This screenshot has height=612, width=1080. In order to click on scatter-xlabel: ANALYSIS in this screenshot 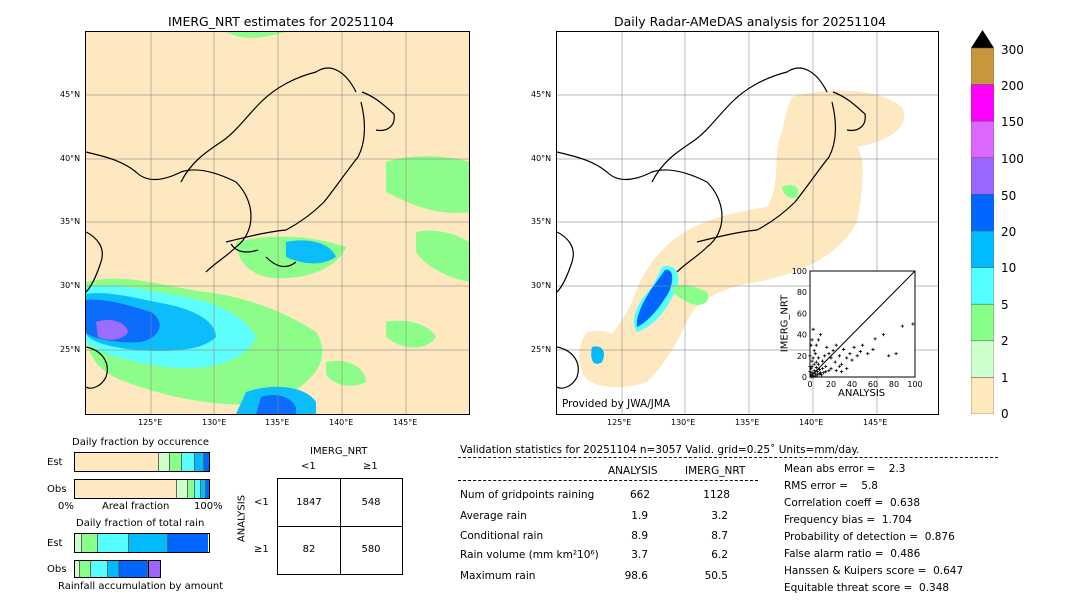, I will do `click(862, 393)`.